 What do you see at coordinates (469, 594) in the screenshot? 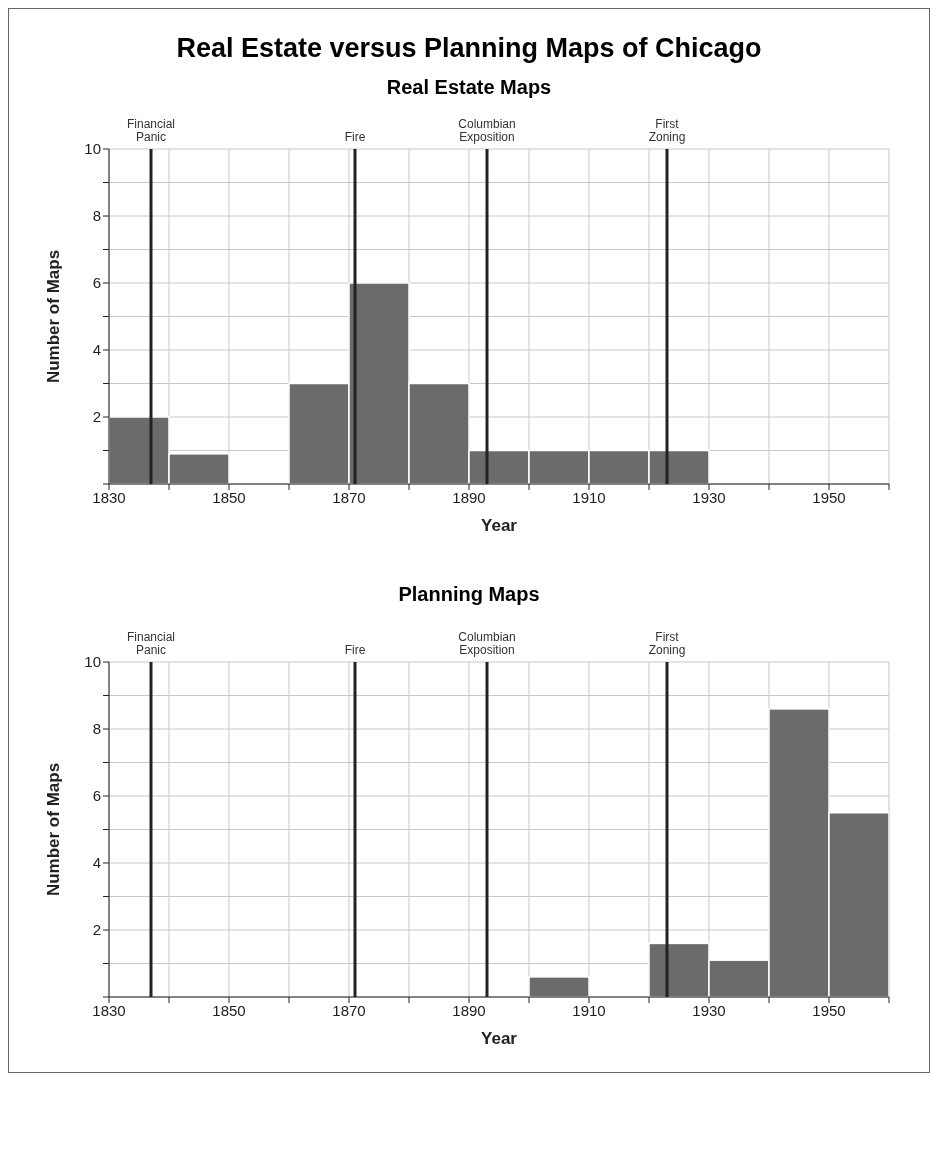
I see `chart-title: Planning Maps` at bounding box center [469, 594].